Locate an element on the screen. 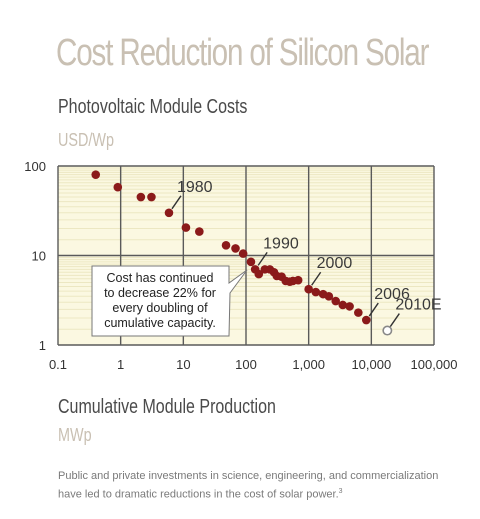  x-axis-unit: MWp is located at coordinates (75, 435).